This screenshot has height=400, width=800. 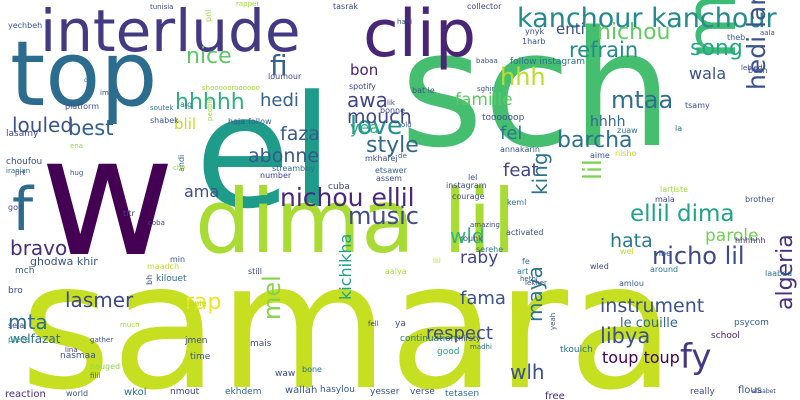 What do you see at coordinates (592, 169) in the screenshot?
I see `word-cloud-word: lil` at bounding box center [592, 169].